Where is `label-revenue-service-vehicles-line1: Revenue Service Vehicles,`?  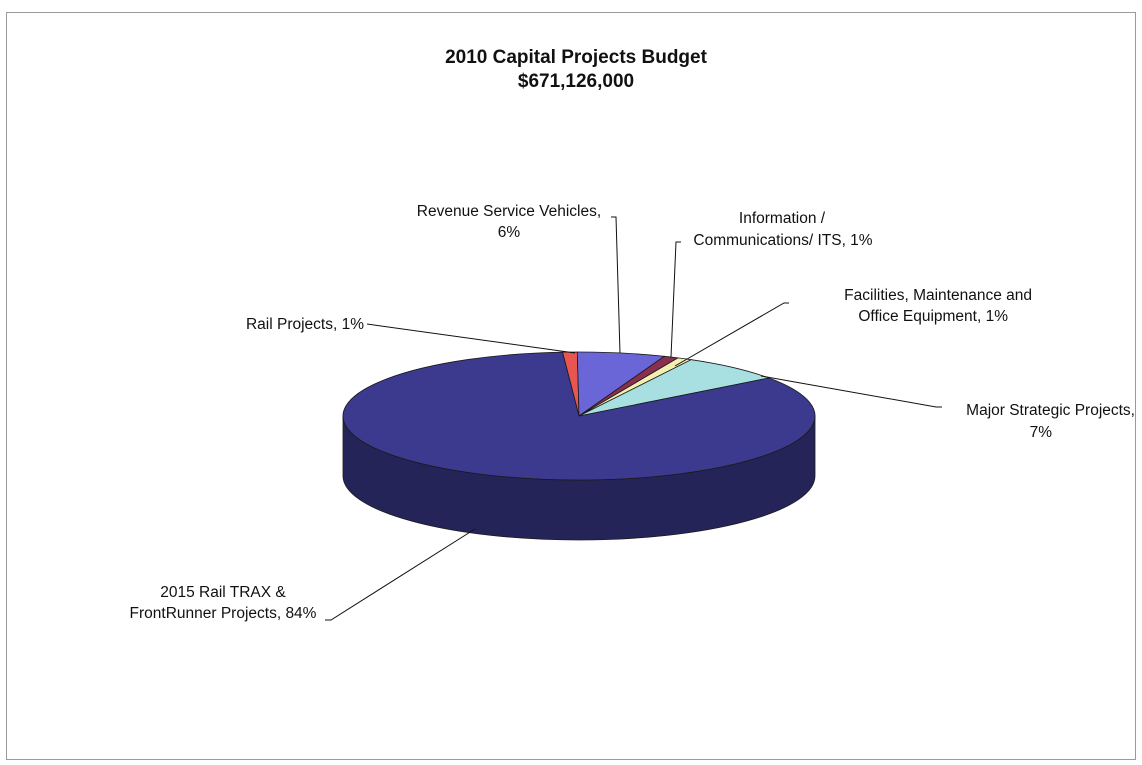 label-revenue-service-vehicles-line1: Revenue Service Vehicles, is located at coordinates (509, 211).